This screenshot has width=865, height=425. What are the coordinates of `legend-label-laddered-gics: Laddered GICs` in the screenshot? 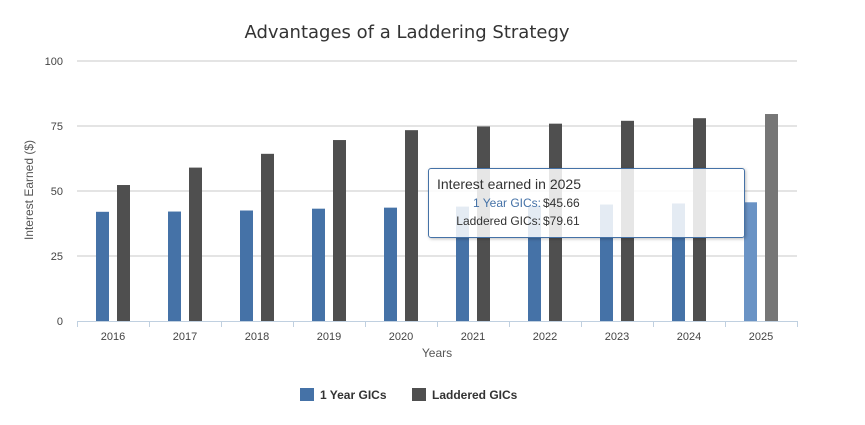 It's located at (475, 395).